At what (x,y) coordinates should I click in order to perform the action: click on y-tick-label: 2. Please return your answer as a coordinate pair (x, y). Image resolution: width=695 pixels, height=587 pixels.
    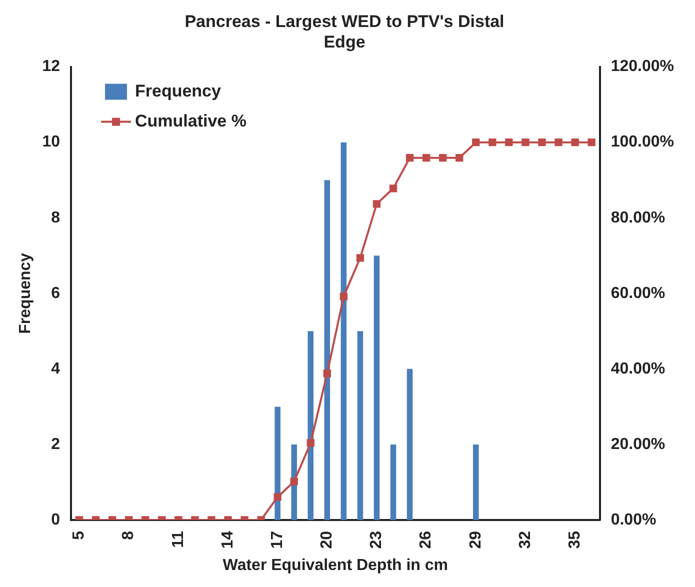
    Looking at the image, I should click on (55, 444).